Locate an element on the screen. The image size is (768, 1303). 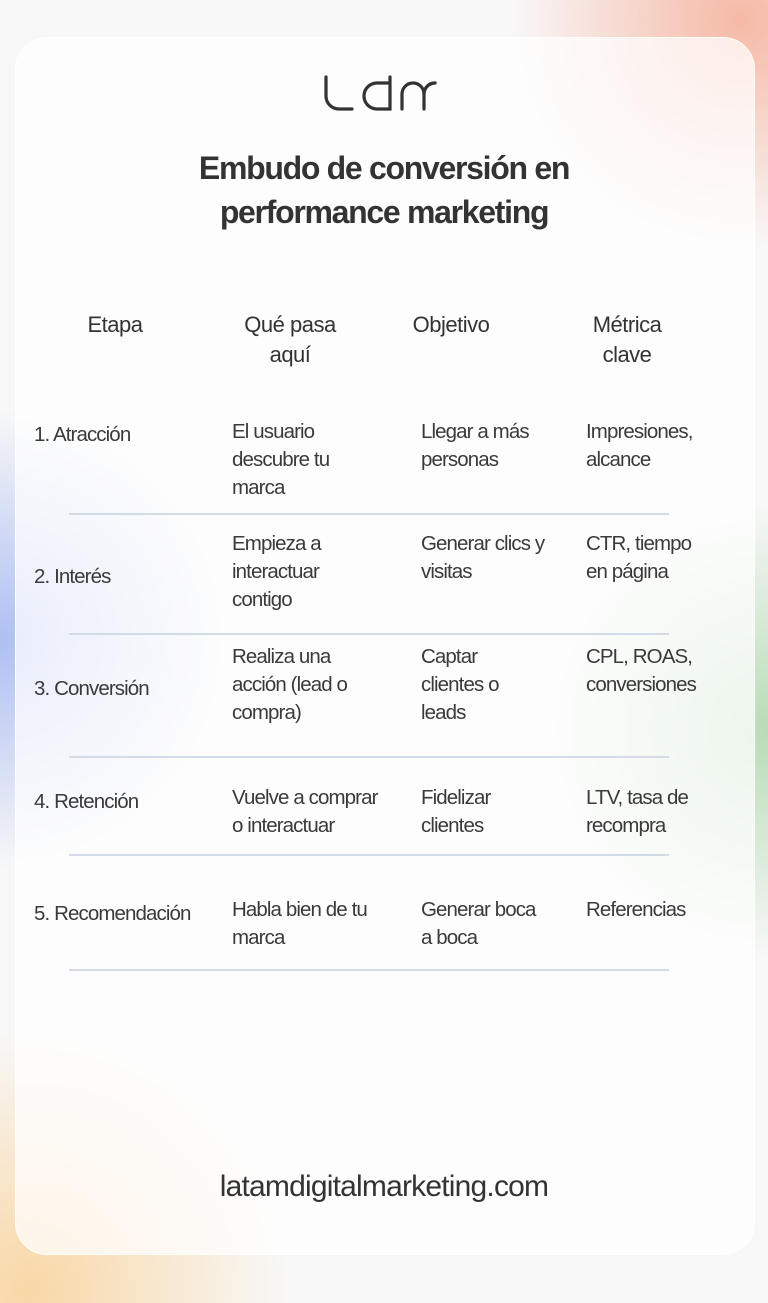
header-etapa: Etapa is located at coordinates (115, 325).